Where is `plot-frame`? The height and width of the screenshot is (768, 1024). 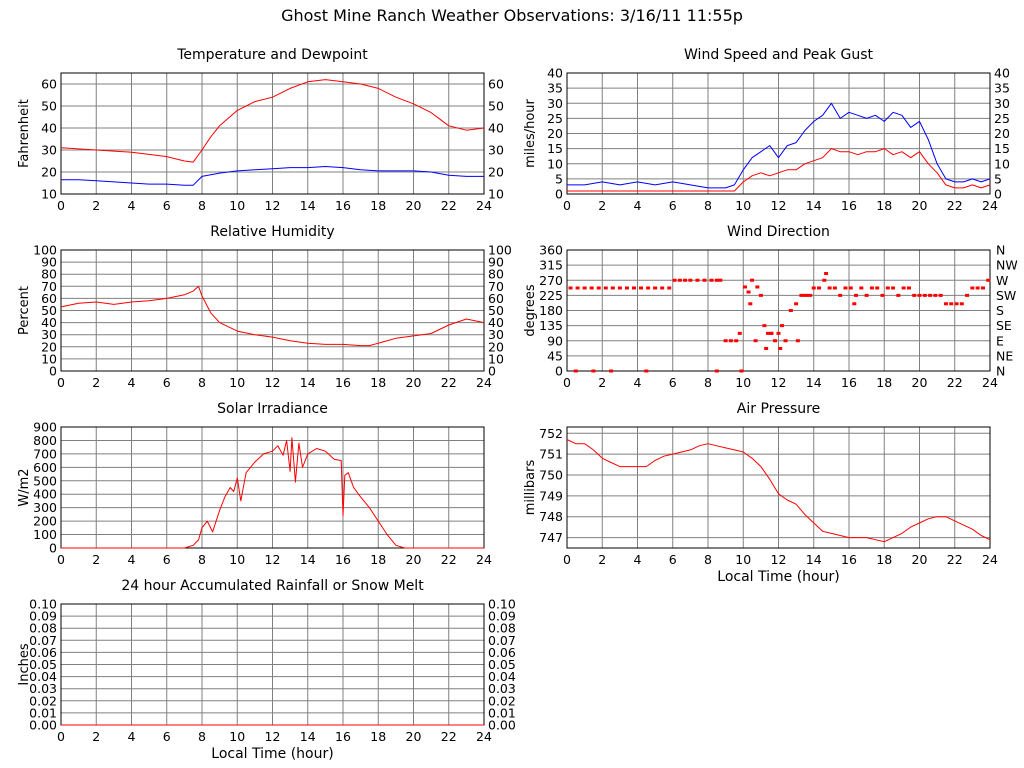 plot-frame is located at coordinates (272, 133).